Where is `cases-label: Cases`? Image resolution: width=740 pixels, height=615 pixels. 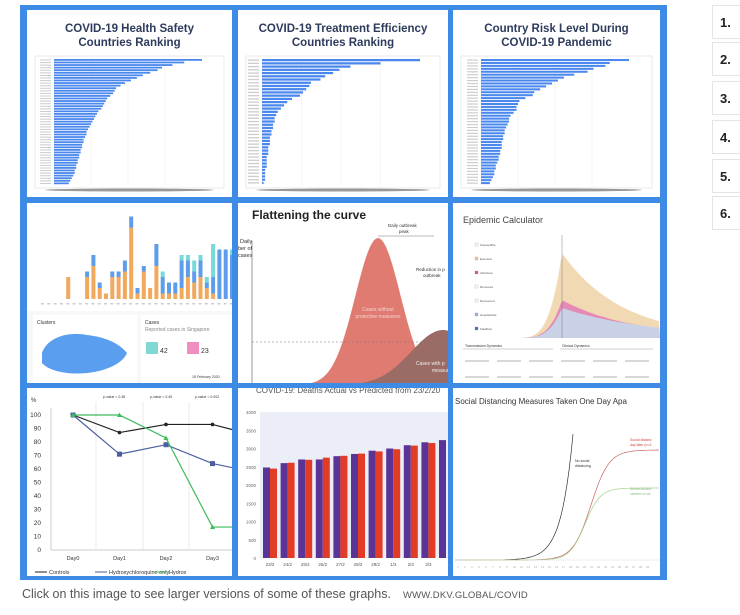 cases-label: Cases is located at coordinates (152, 323).